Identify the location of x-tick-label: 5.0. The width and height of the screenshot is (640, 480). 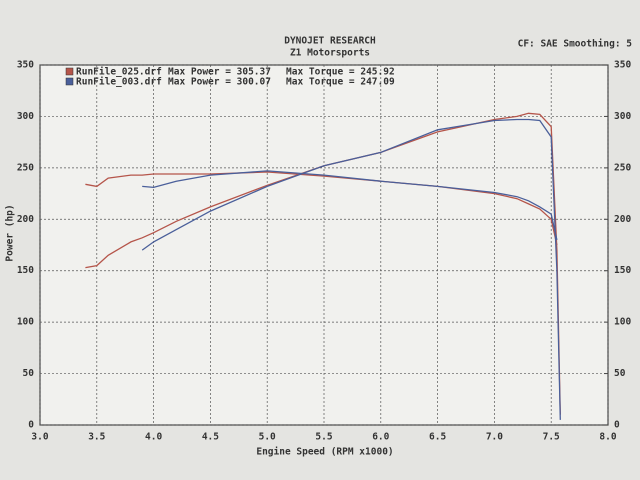
(267, 437).